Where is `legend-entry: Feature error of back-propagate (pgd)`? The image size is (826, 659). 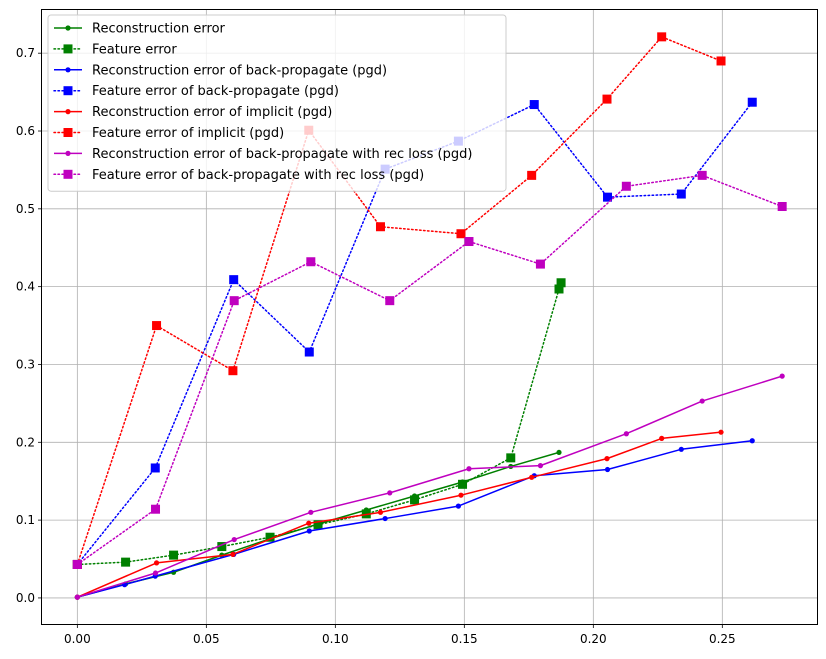
legend-entry: Feature error of back-propagate (pgd) is located at coordinates (196, 91).